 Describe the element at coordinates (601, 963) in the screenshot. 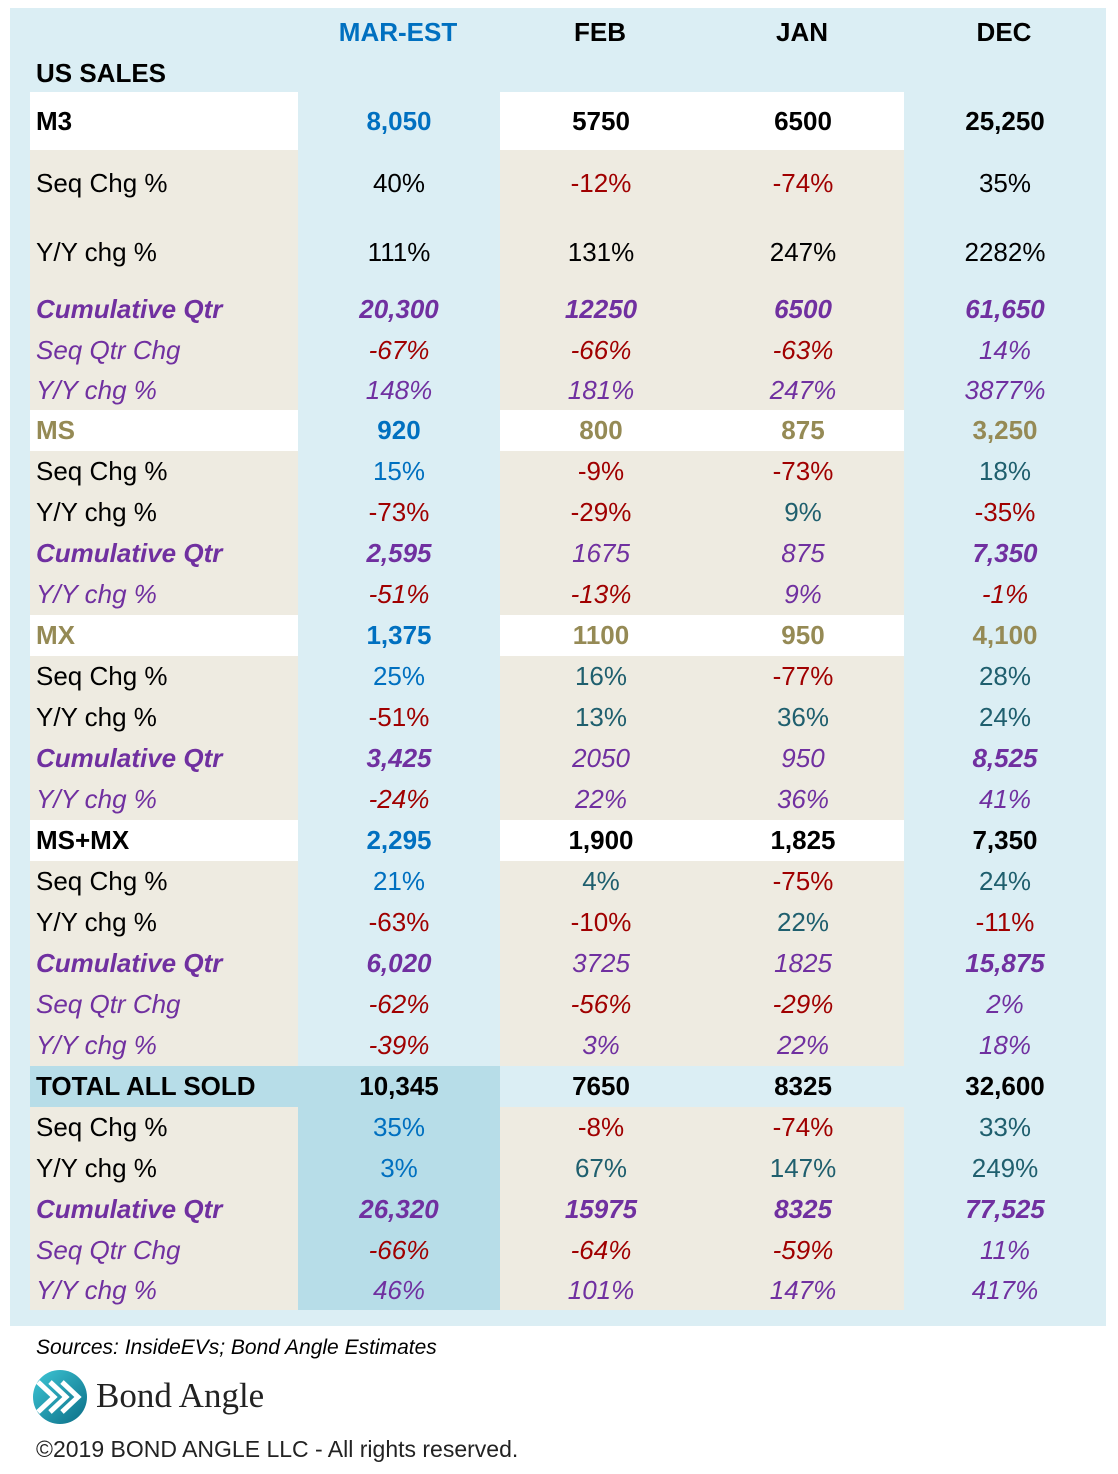

I see `table-cell: 3725` at that location.